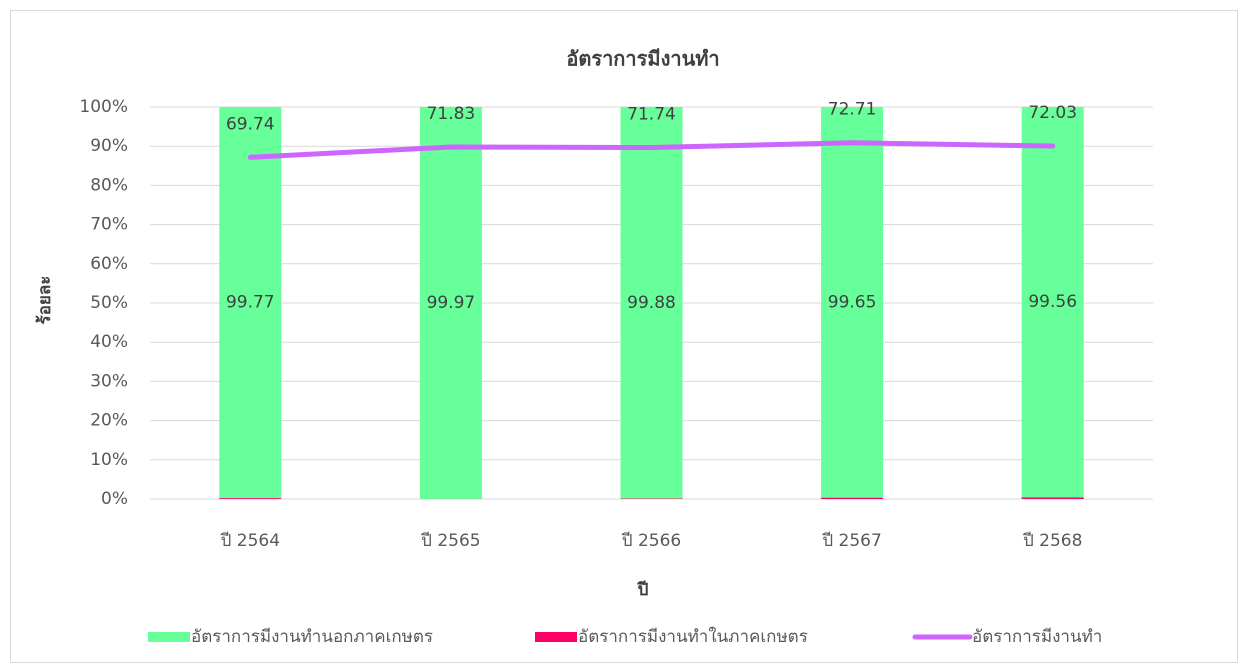  Describe the element at coordinates (250, 541) in the screenshot. I see `x-tick-label: ปี 2564` at that location.